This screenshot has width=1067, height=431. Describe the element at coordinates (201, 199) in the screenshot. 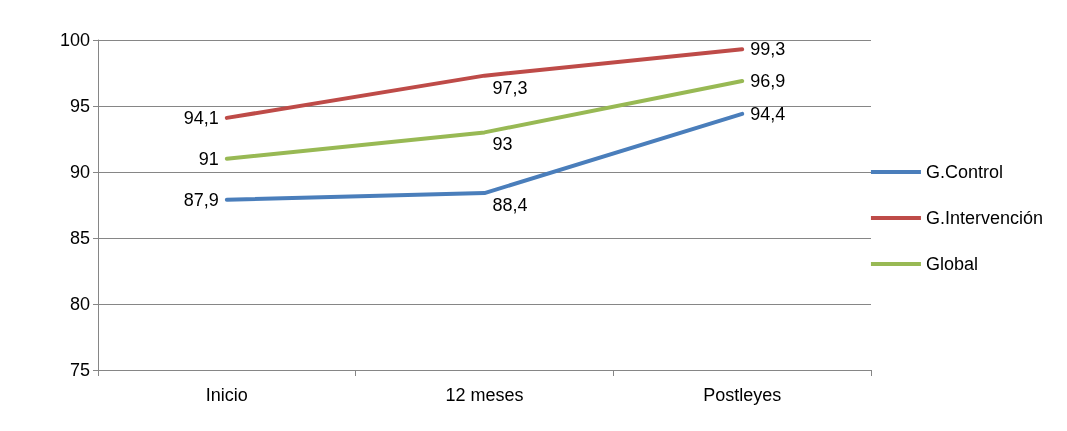

I see `data-label: 87,9` at that location.